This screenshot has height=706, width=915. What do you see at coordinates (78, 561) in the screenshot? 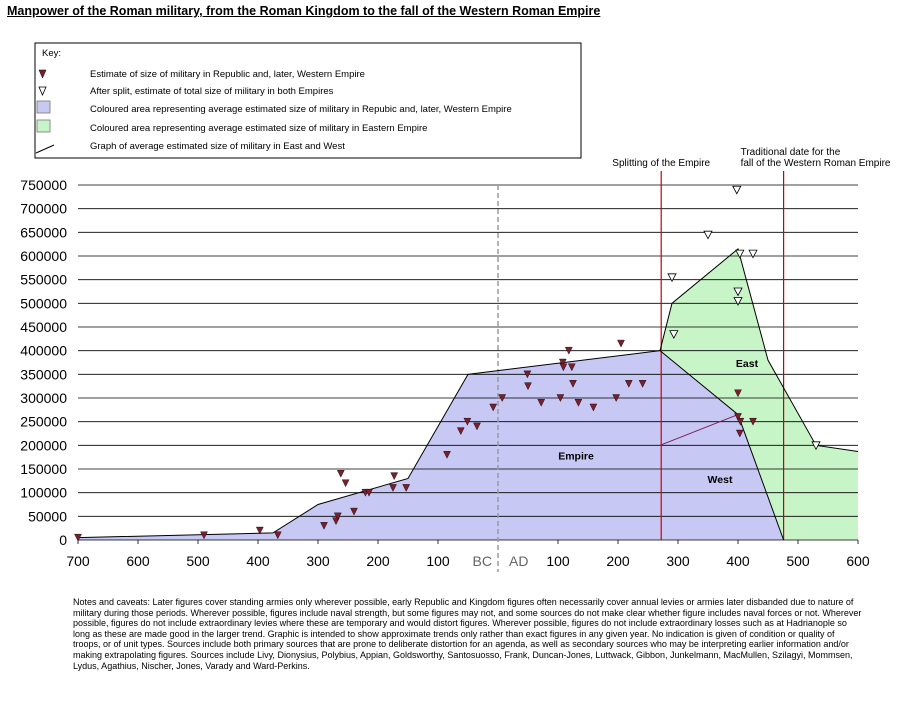
I see `x-tick-label: 700` at bounding box center [78, 561].